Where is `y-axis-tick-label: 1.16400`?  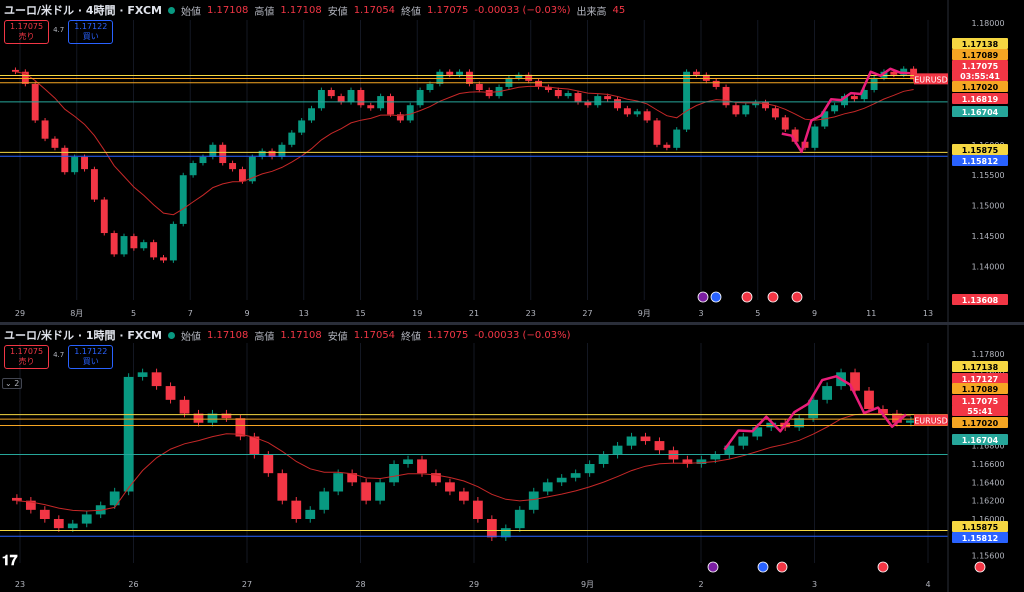 y-axis-tick-label: 1.16400 is located at coordinates (987, 482).